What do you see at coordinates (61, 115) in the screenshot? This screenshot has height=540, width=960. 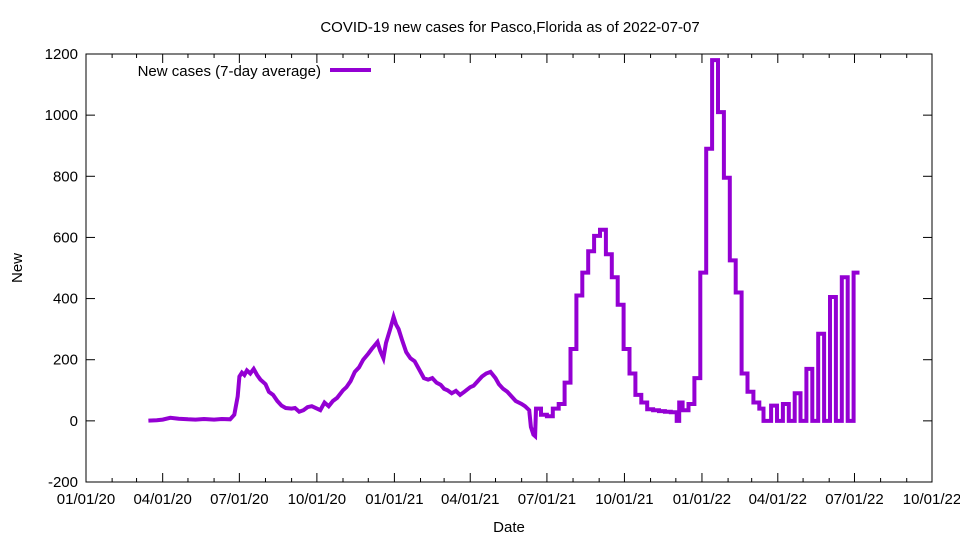 I see `y-tick-label: 1000` at bounding box center [61, 115].